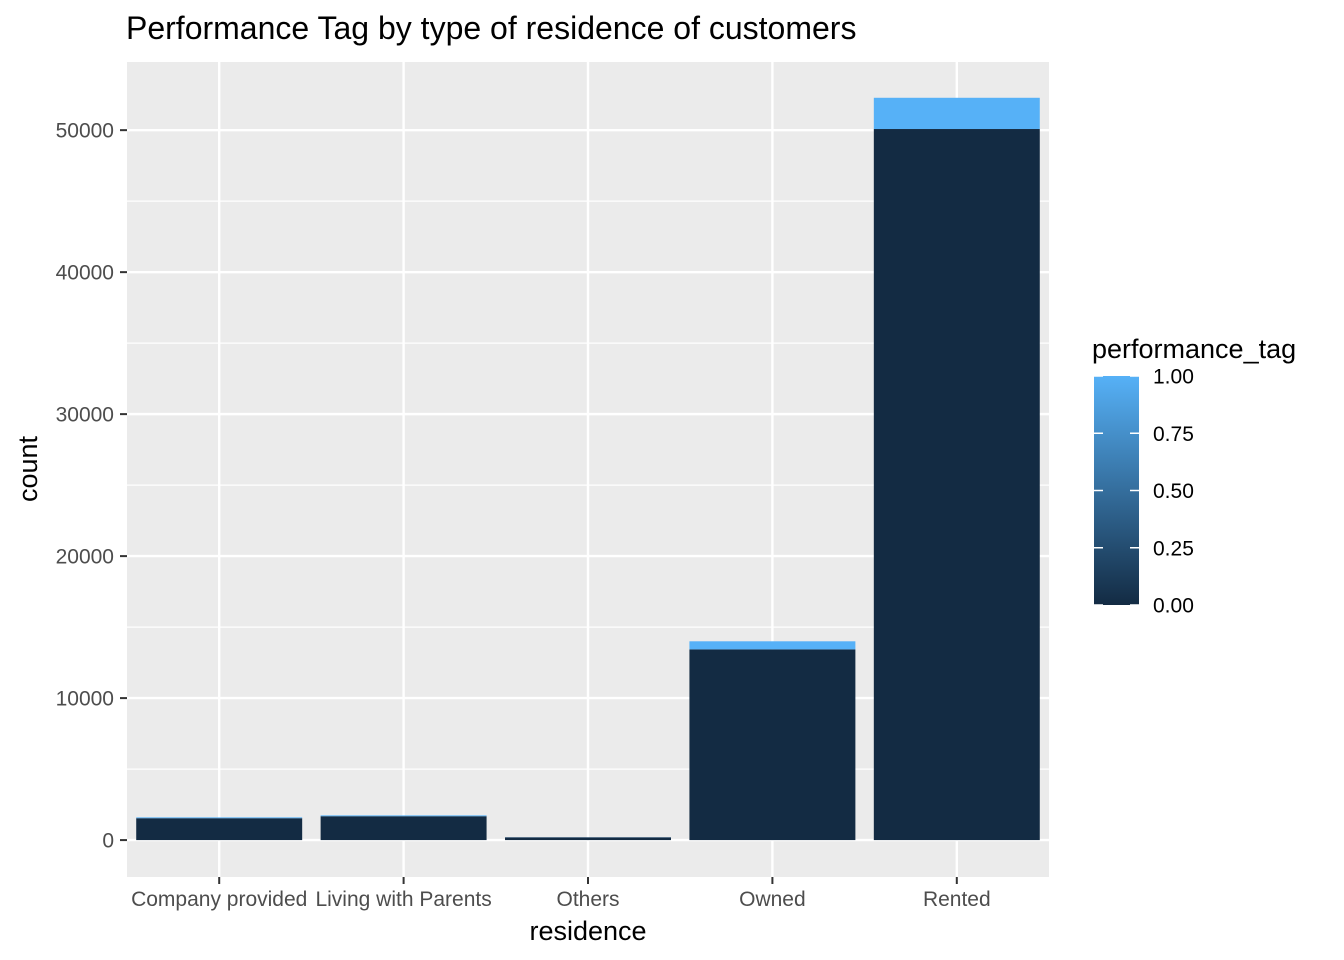  What do you see at coordinates (1173, 434) in the screenshot?
I see `legend-tick-label: 0.75` at bounding box center [1173, 434].